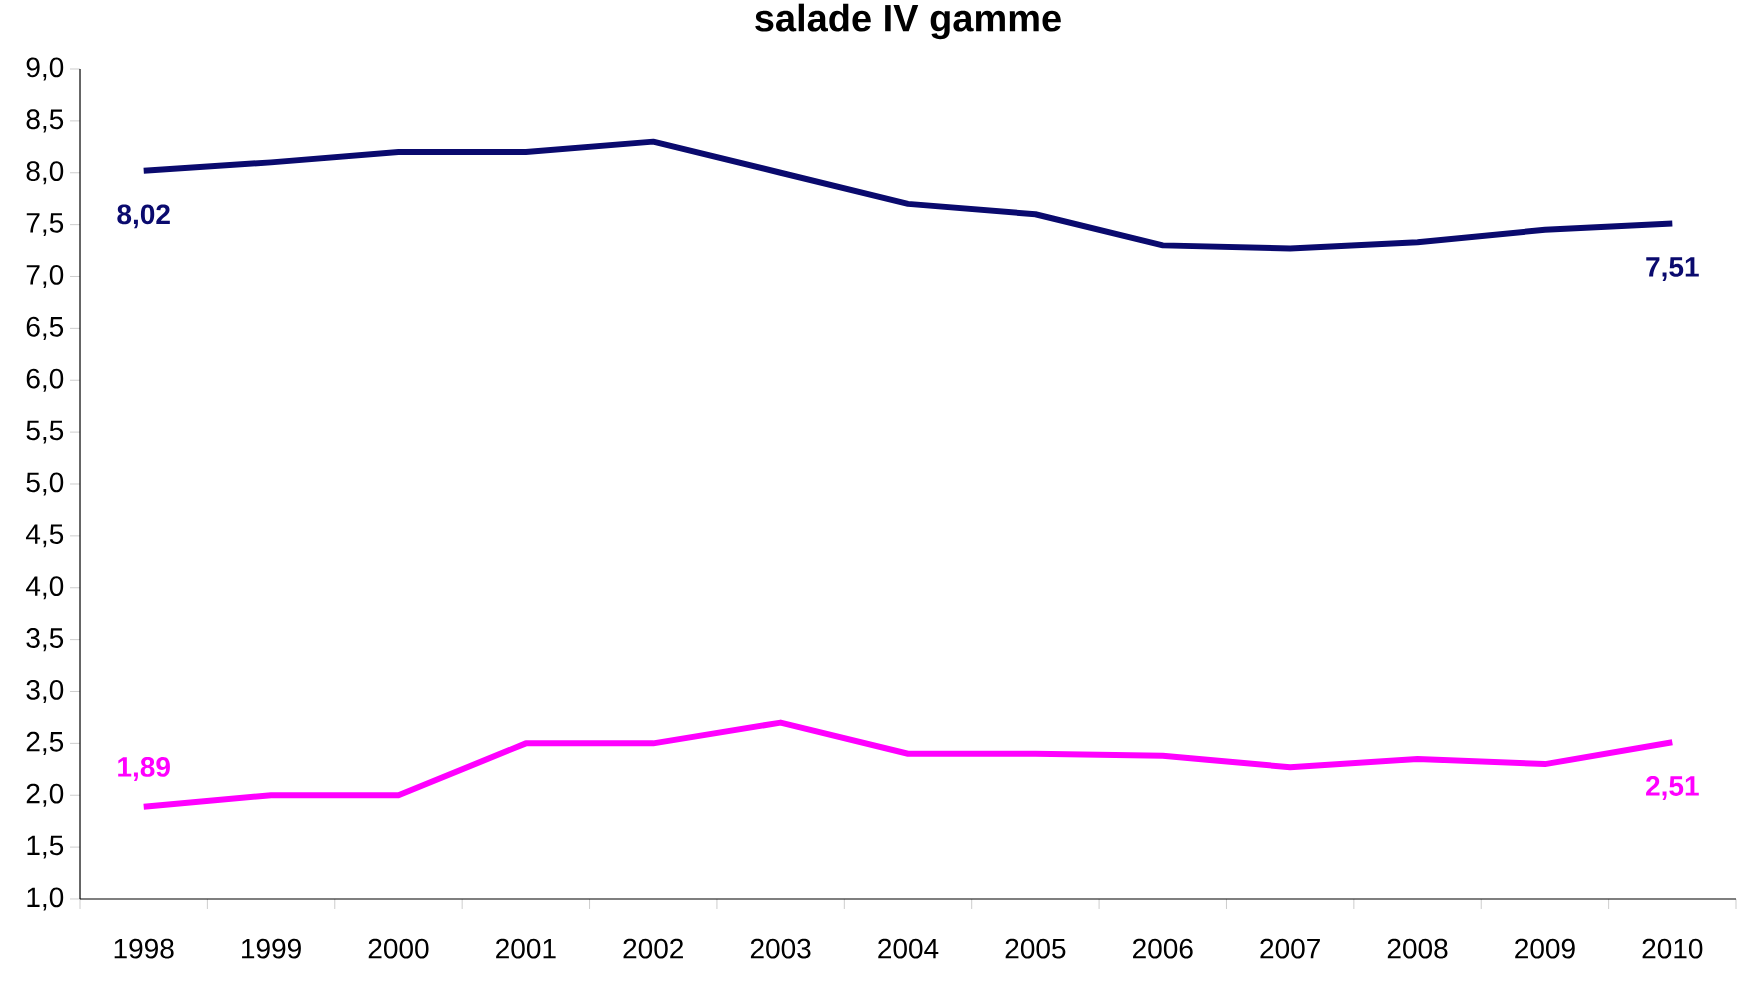  I want to click on chart-title: salade IV gamme, so click(908, 21).